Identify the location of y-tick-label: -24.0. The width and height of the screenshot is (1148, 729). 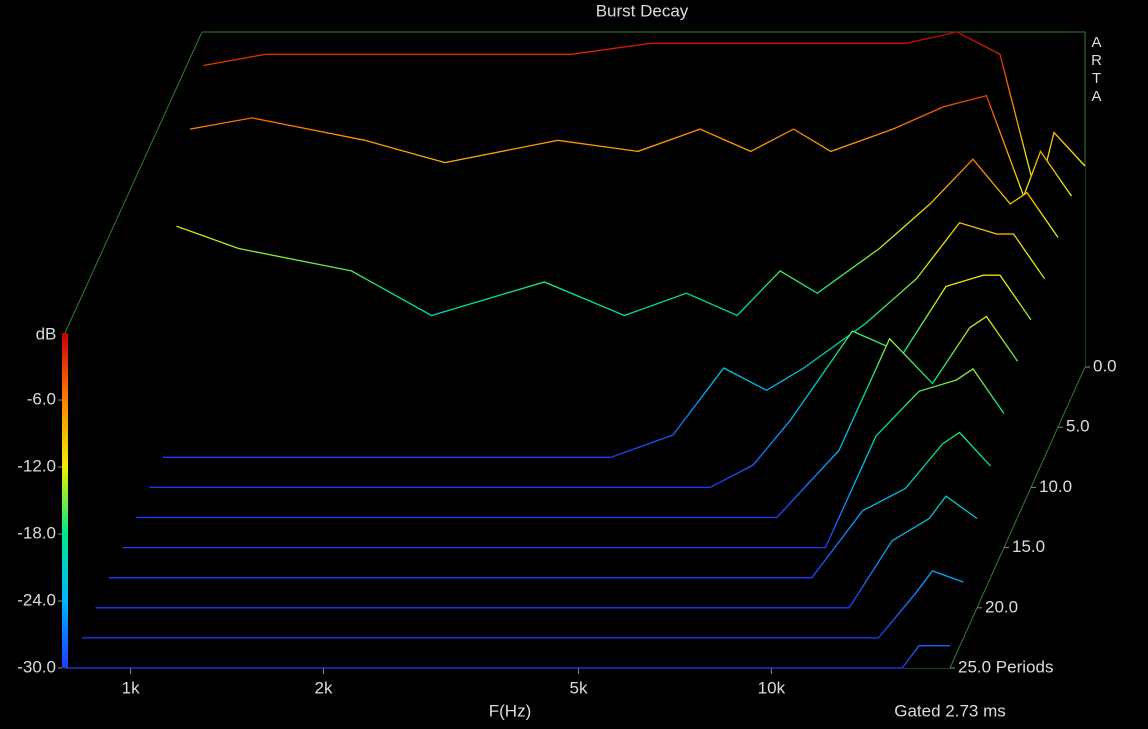
(36, 599).